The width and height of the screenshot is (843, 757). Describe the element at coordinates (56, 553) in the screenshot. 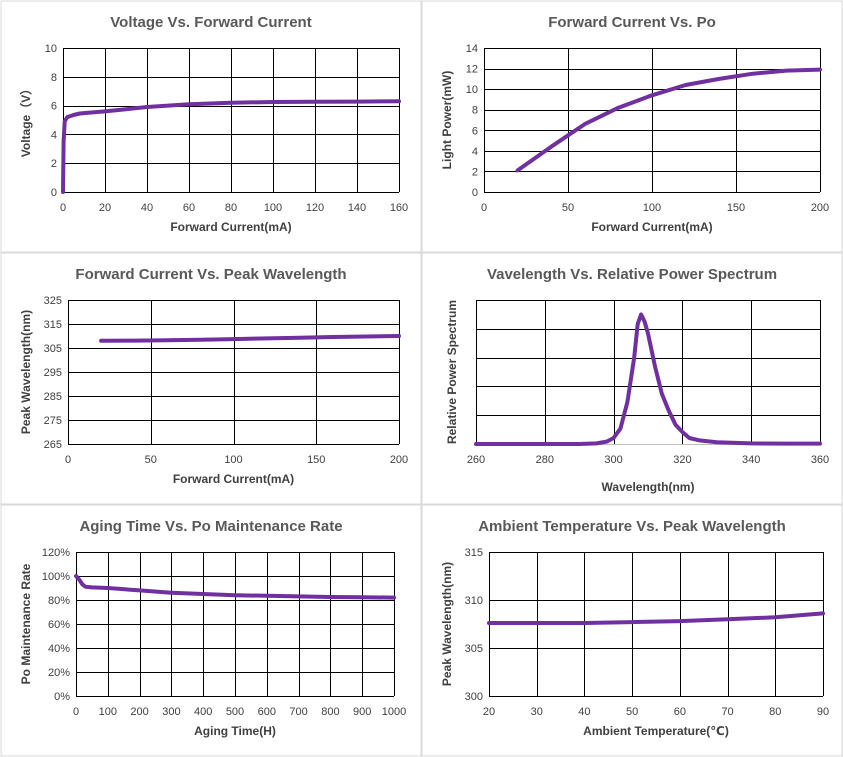

I see `y-tick-label: 120%` at that location.